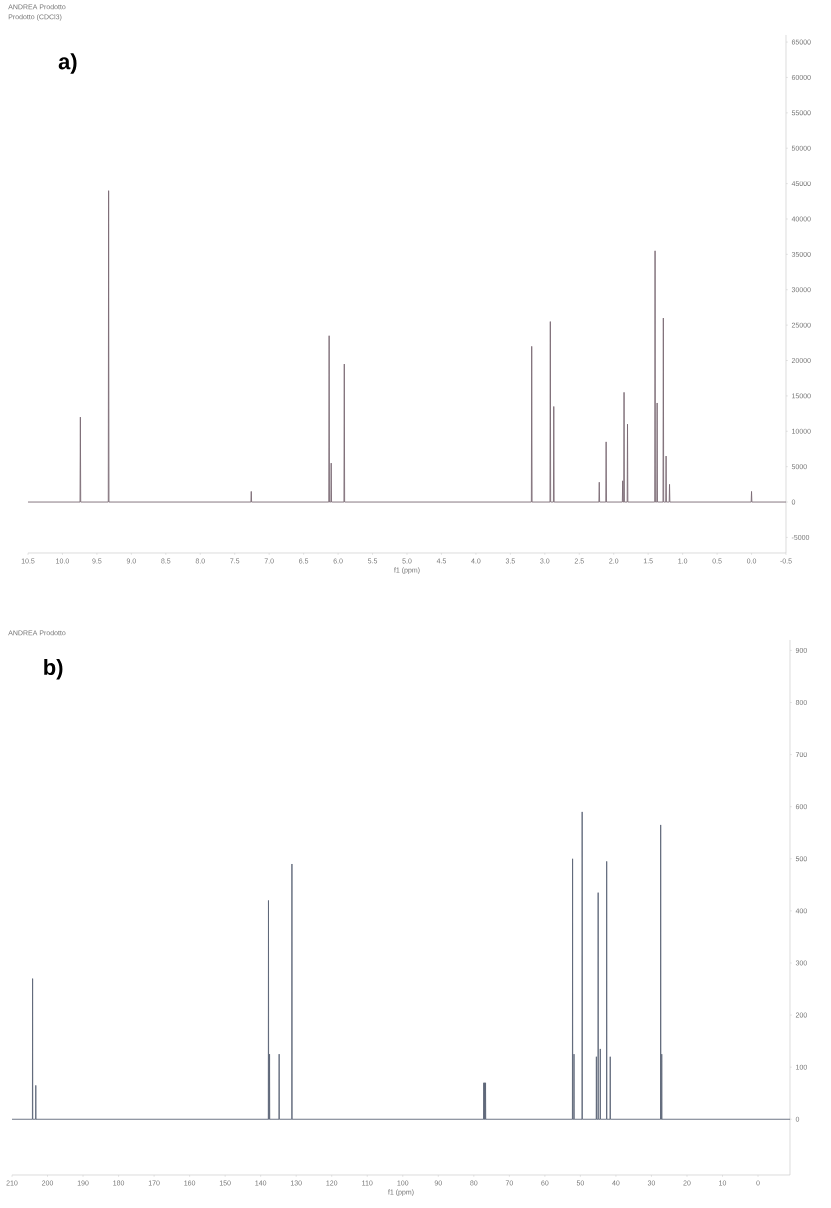 The image size is (831, 1208). Describe the element at coordinates (67, 63) in the screenshot. I see `text: a)` at that location.